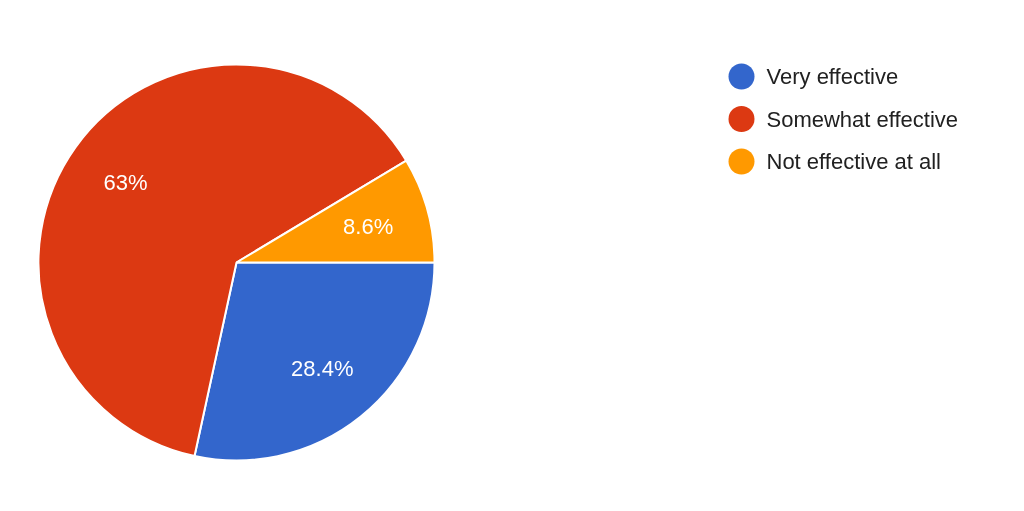 The width and height of the screenshot is (1024, 511). Describe the element at coordinates (862, 119) in the screenshot. I see `legend-label: Somewhat effective` at that location.